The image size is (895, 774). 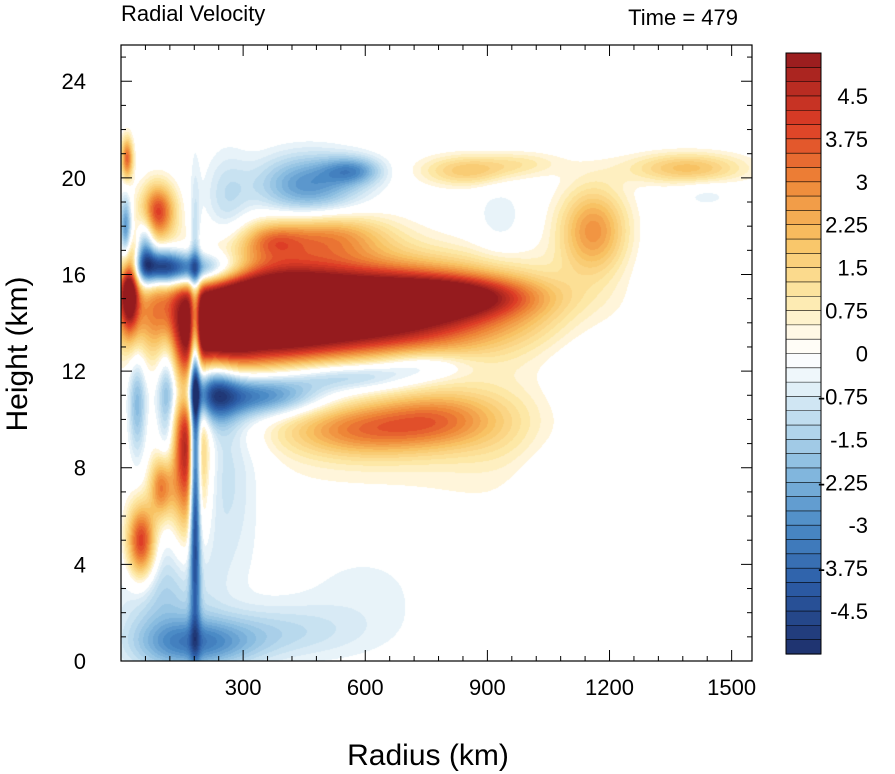 What do you see at coordinates (74, 81) in the screenshot?
I see `y-tick-label: 24` at bounding box center [74, 81].